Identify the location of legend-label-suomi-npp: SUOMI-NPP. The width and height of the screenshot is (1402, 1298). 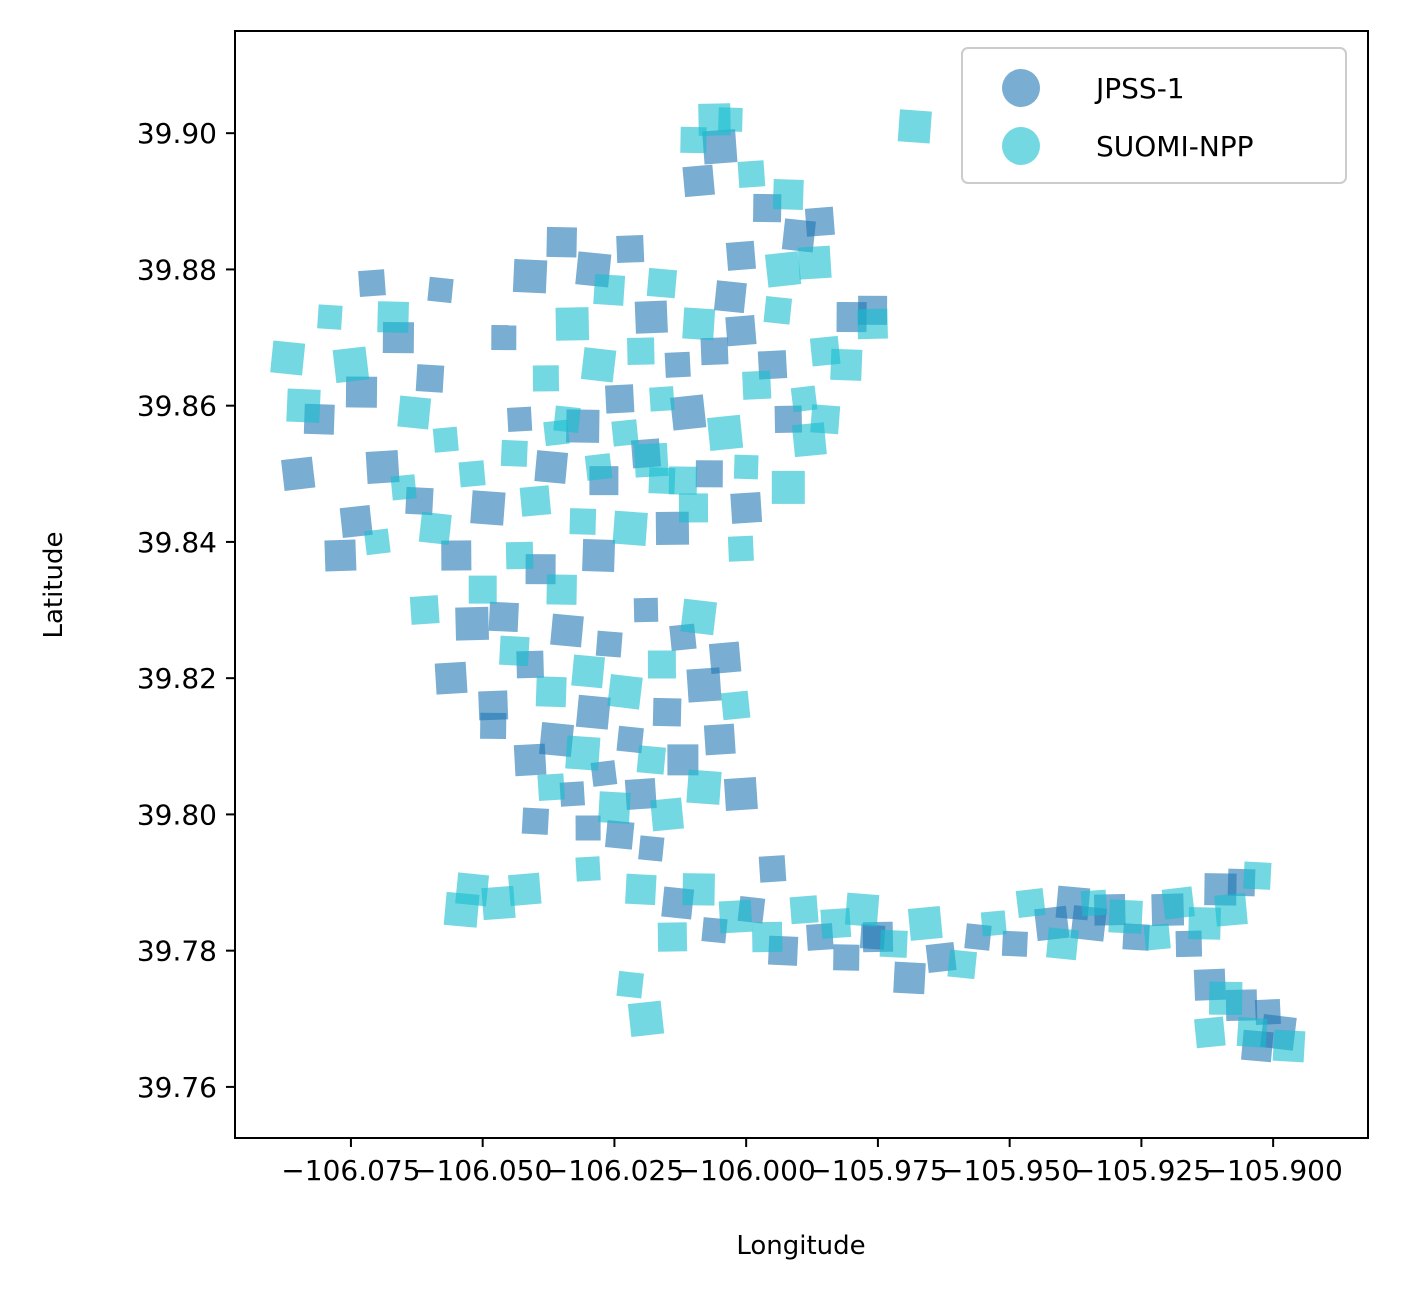
(1175, 146).